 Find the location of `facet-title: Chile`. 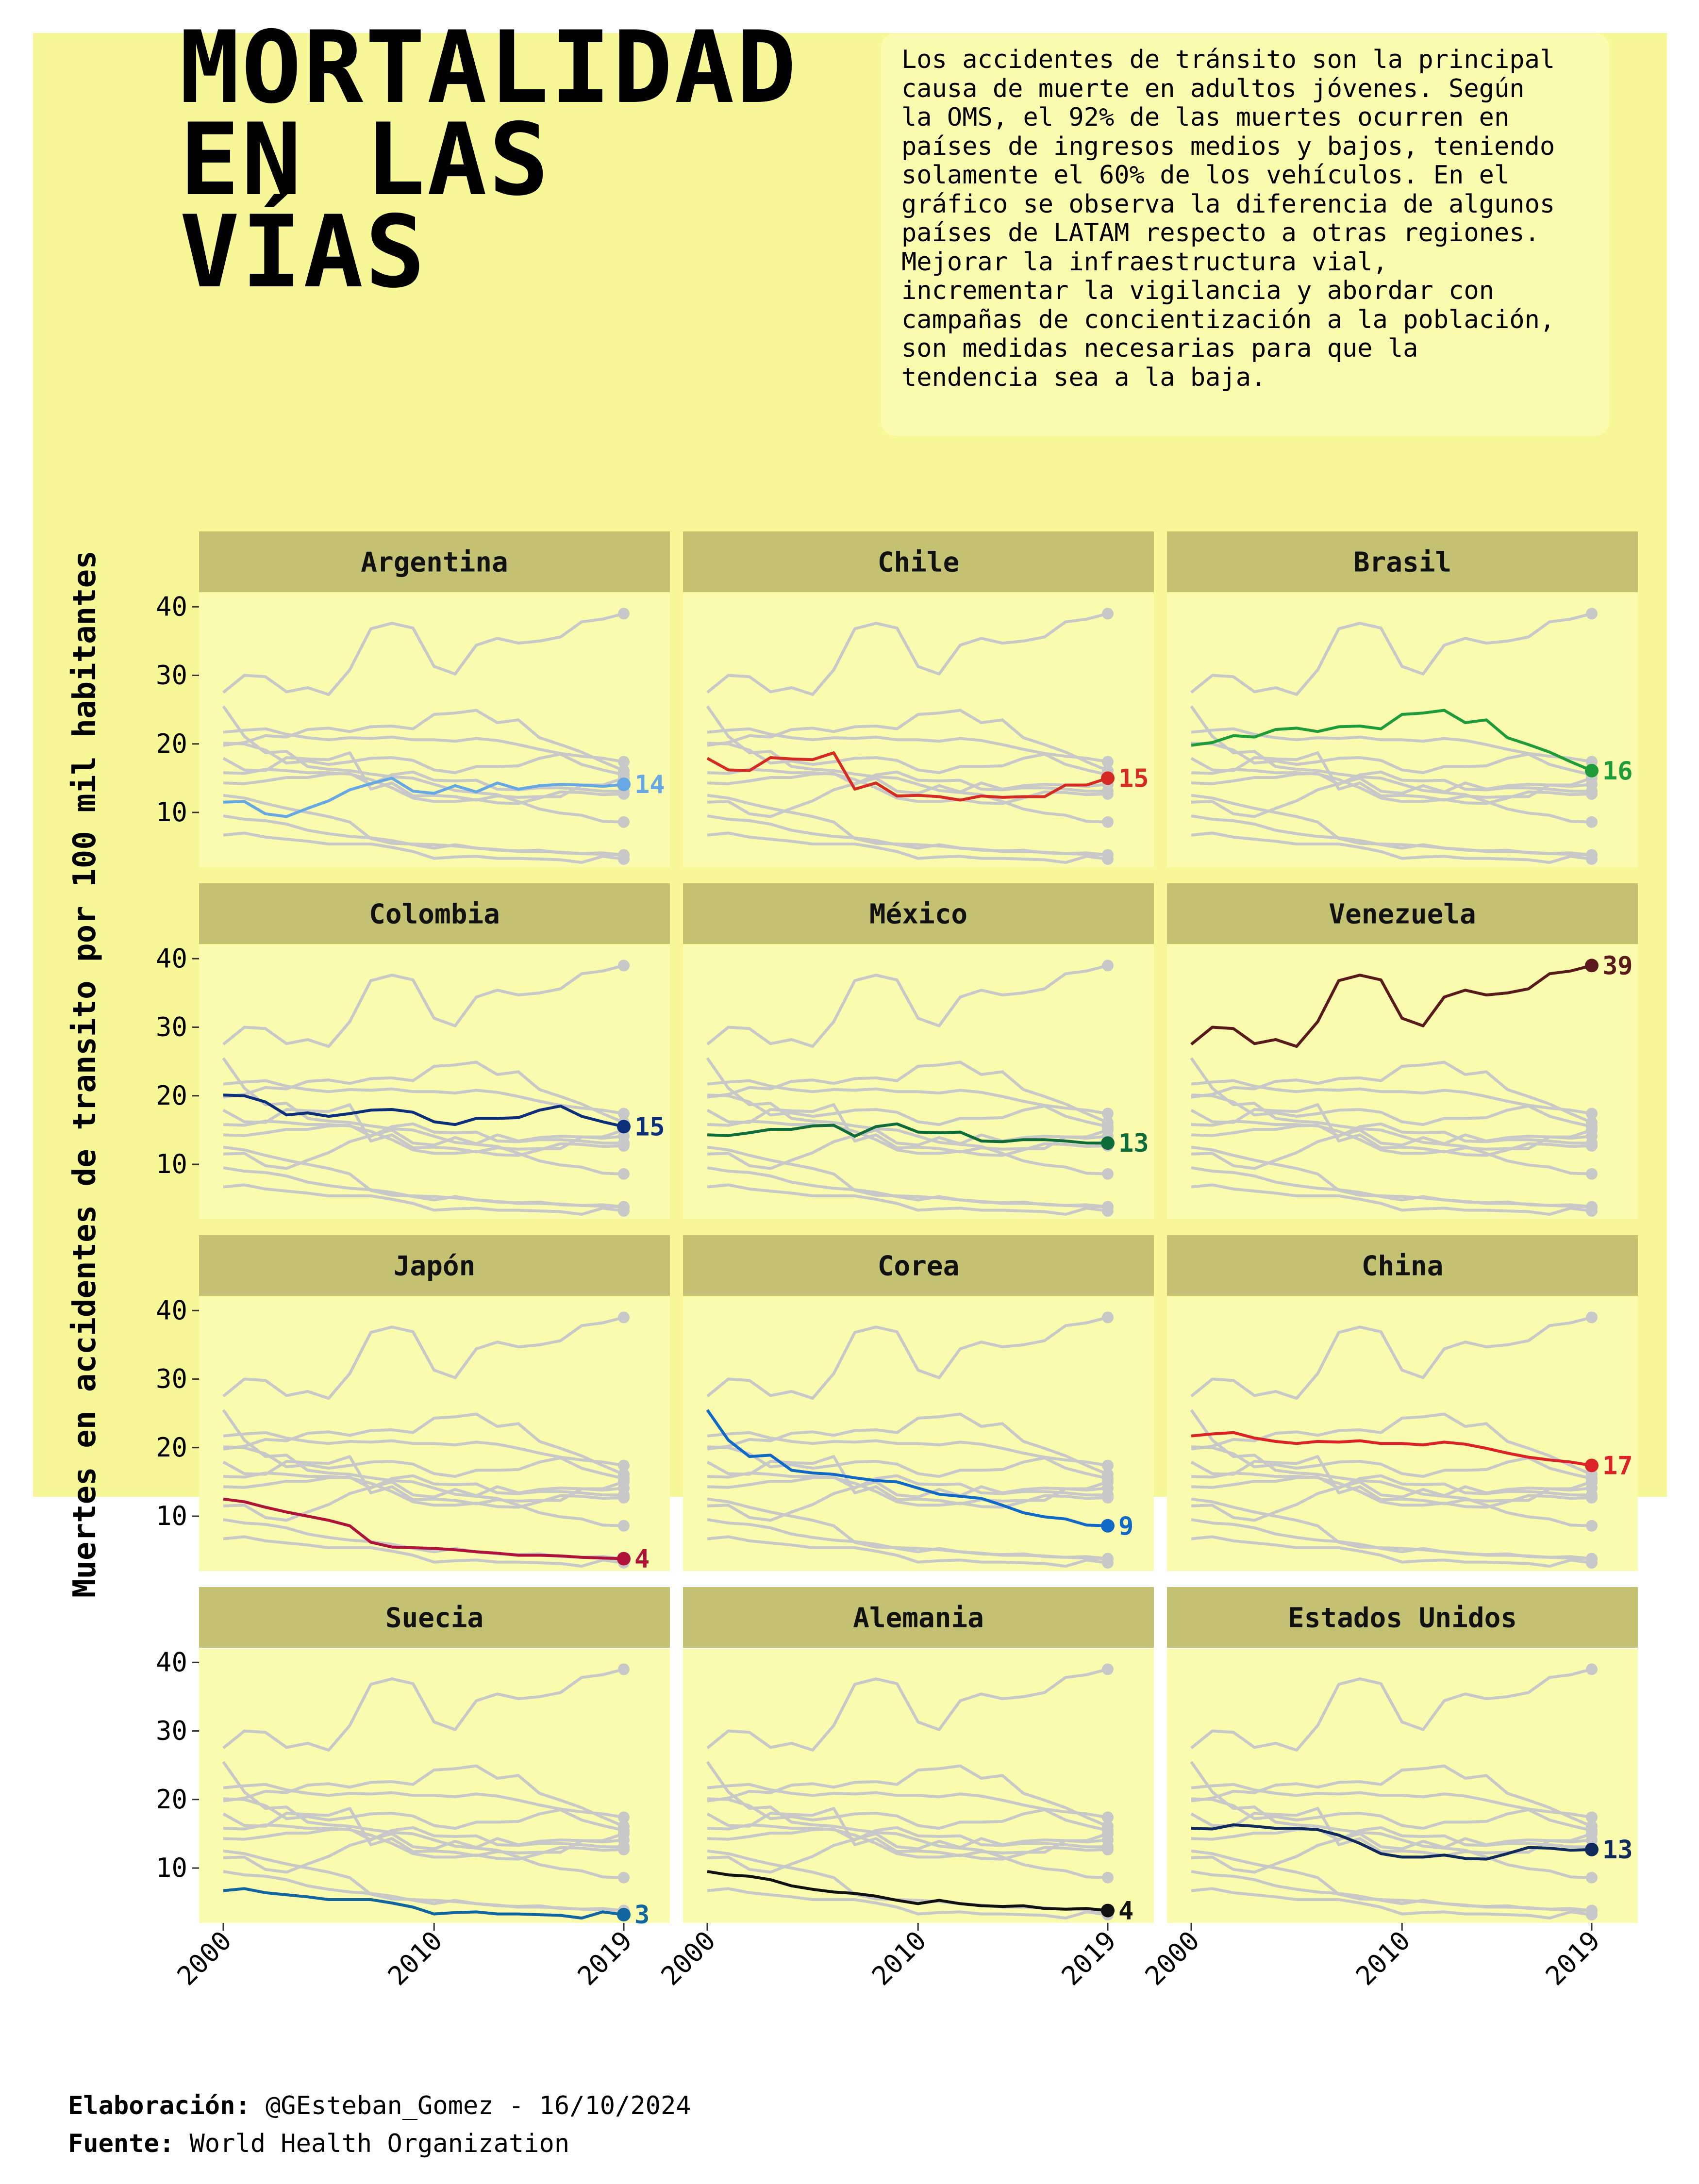

facet-title: Chile is located at coordinates (919, 563).